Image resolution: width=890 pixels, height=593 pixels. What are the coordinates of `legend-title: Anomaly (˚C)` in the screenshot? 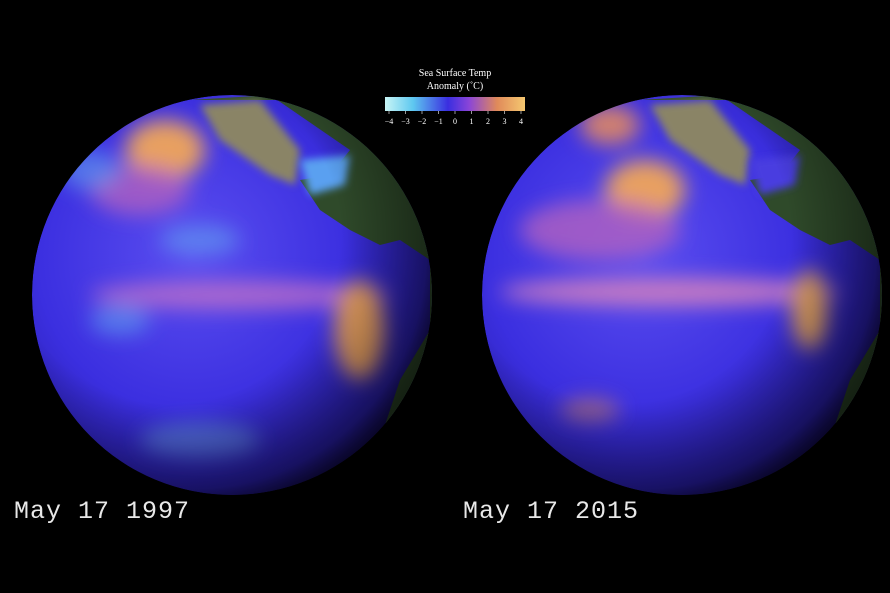 It's located at (455, 86).